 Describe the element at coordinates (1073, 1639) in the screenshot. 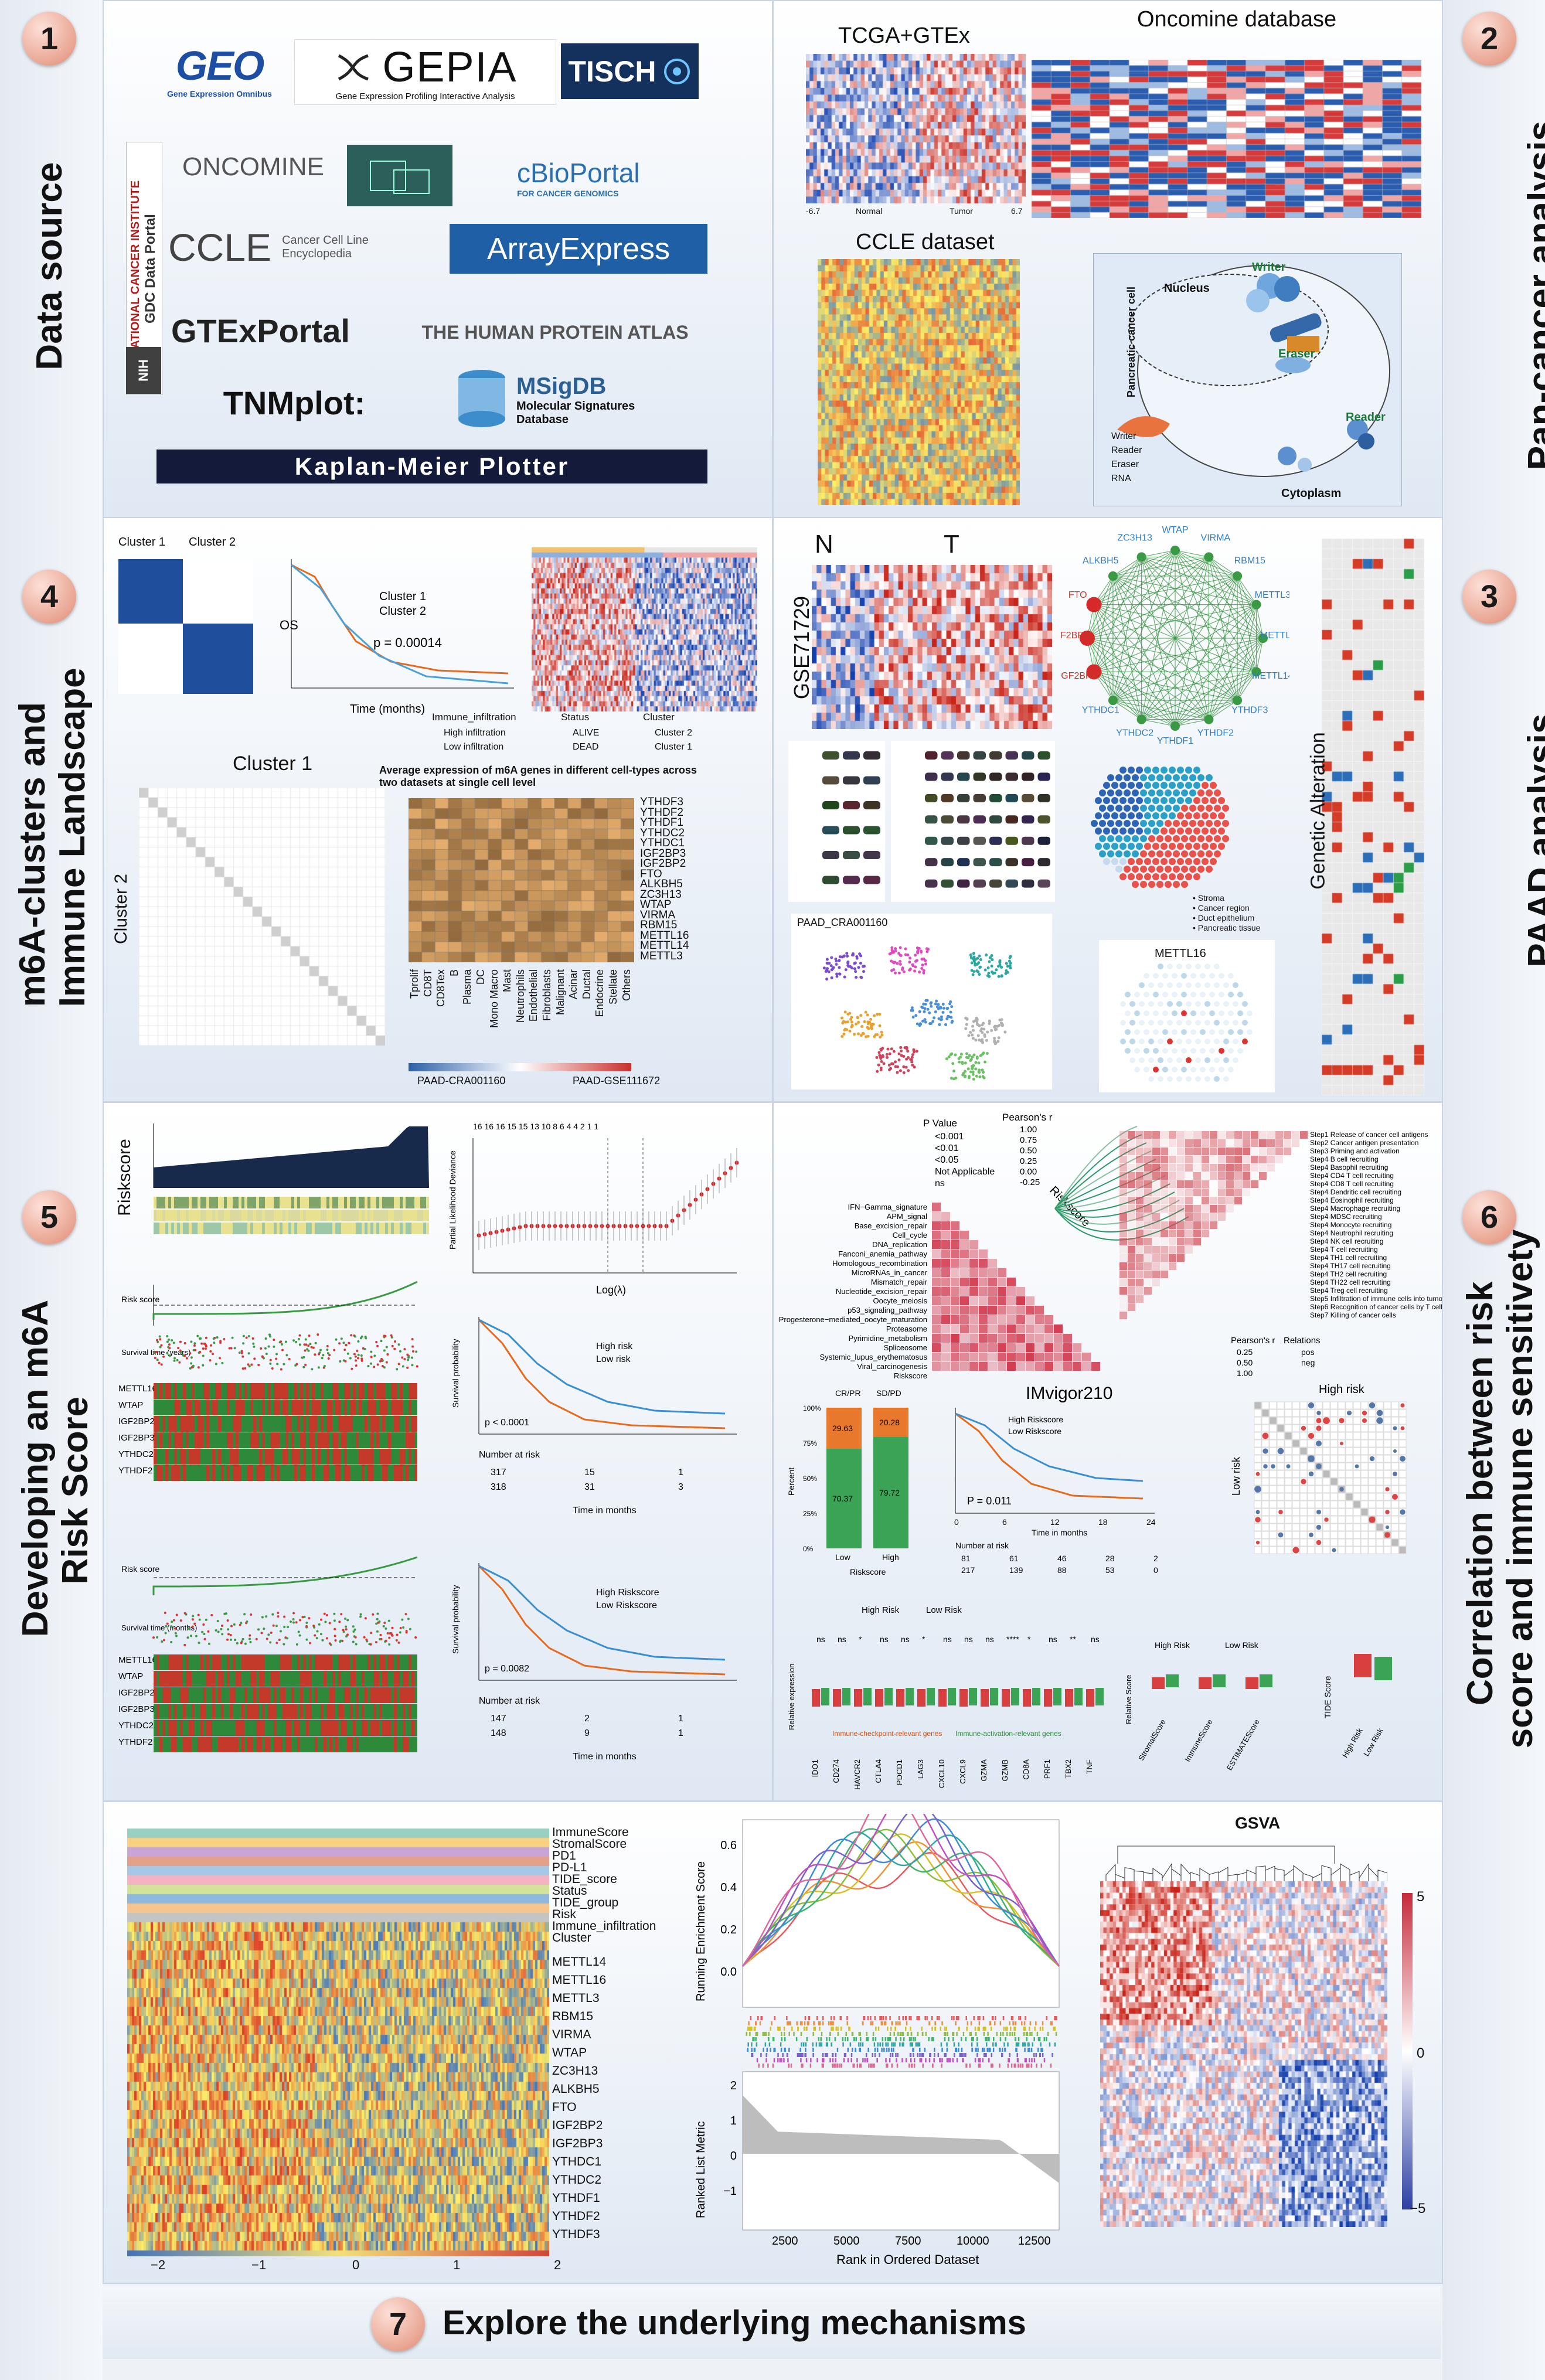

I see `box-sig-12: **` at that location.